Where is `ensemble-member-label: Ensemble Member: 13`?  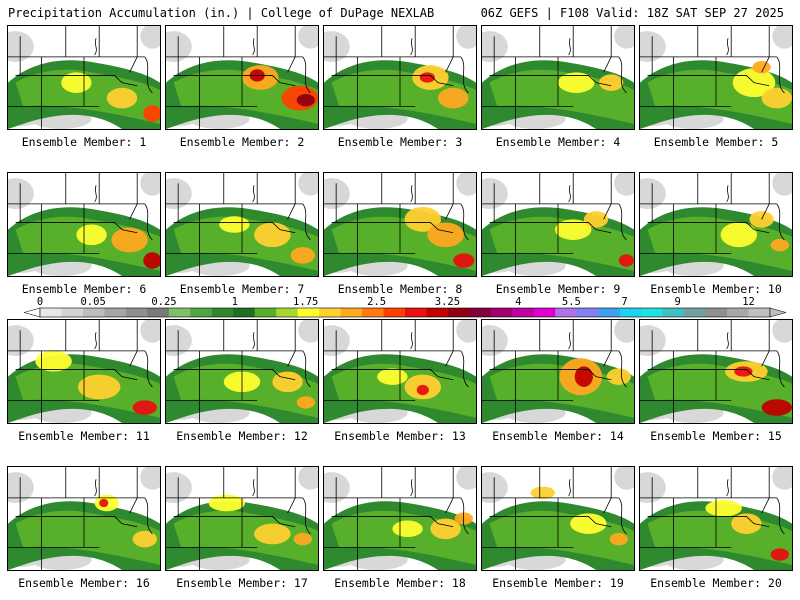 ensemble-member-label: Ensemble Member: 13 is located at coordinates (400, 436).